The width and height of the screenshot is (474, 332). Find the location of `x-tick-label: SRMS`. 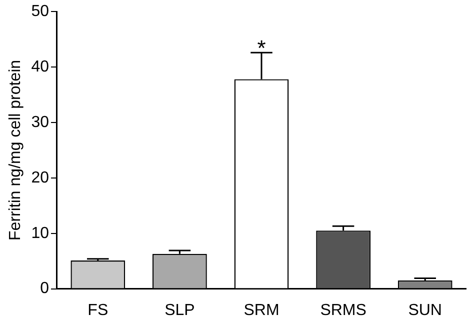

x-tick-label: SRMS is located at coordinates (343, 310).